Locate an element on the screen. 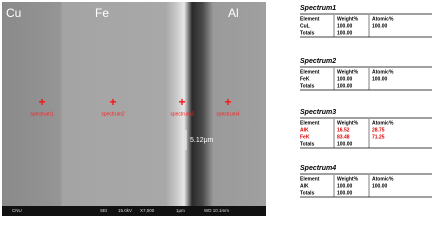 The width and height of the screenshot is (436, 240). table-cell: 28.75 is located at coordinates (378, 130).